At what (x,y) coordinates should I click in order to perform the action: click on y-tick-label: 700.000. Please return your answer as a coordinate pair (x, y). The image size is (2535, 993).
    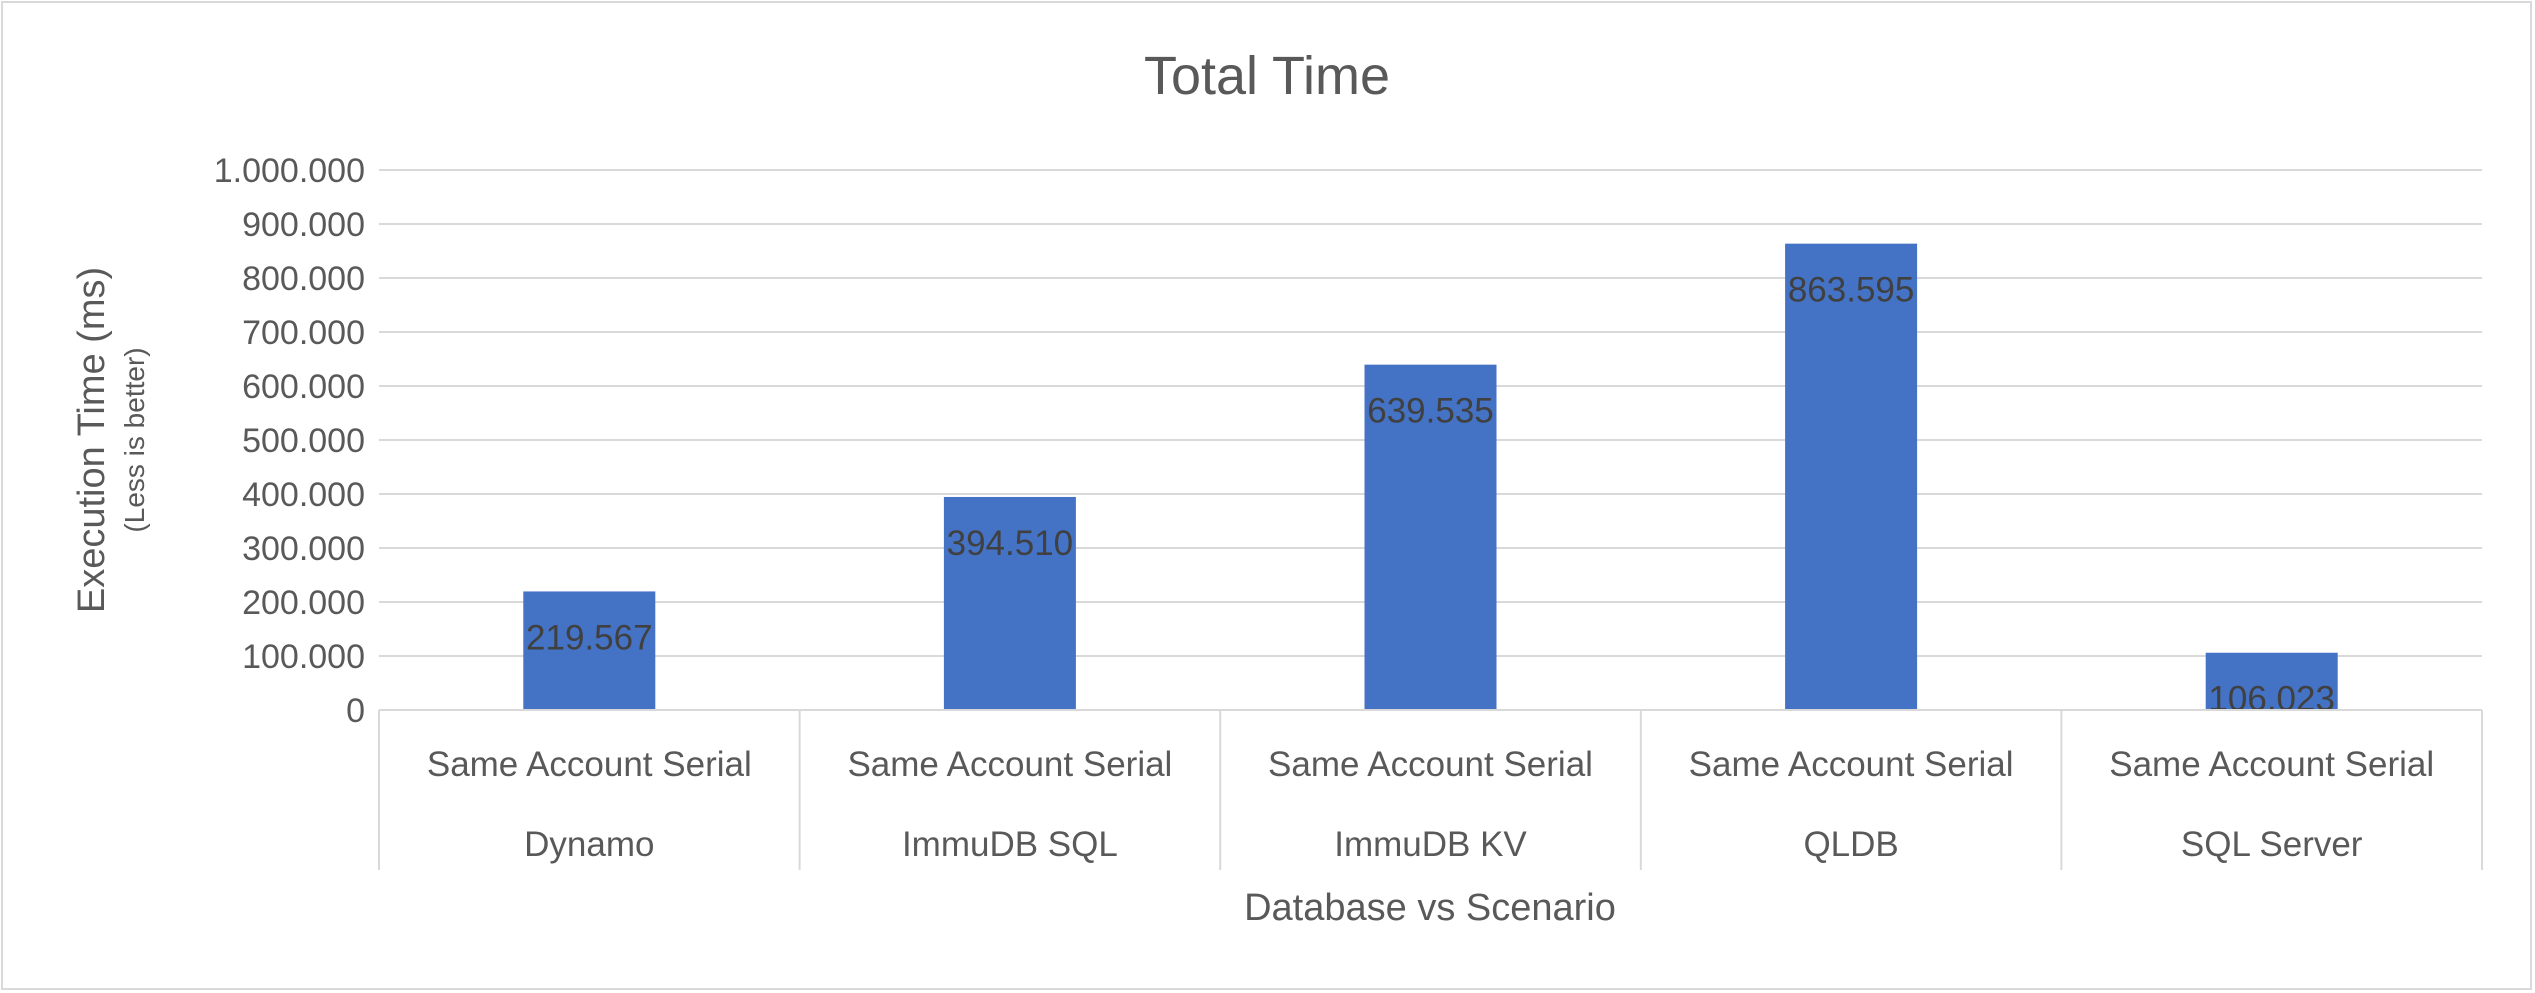
    Looking at the image, I should click on (303, 333).